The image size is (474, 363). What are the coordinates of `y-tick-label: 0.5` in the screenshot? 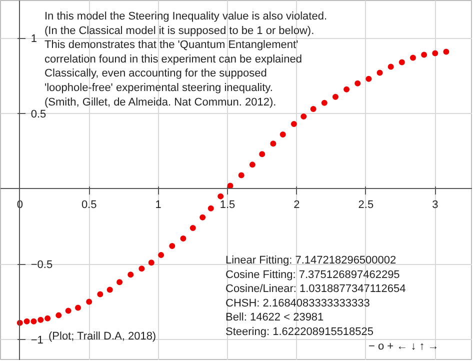 It's located at (38, 114).